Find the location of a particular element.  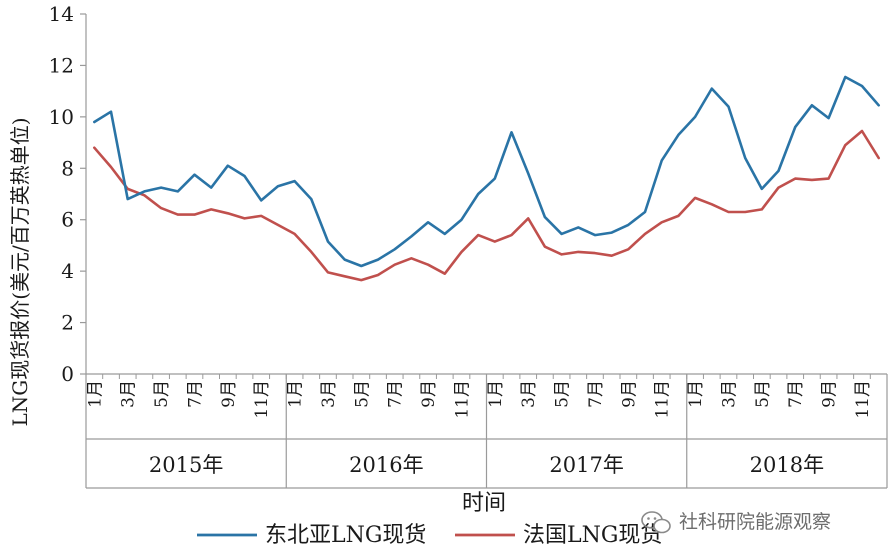

y-tick-label: 2 is located at coordinates (67, 323).